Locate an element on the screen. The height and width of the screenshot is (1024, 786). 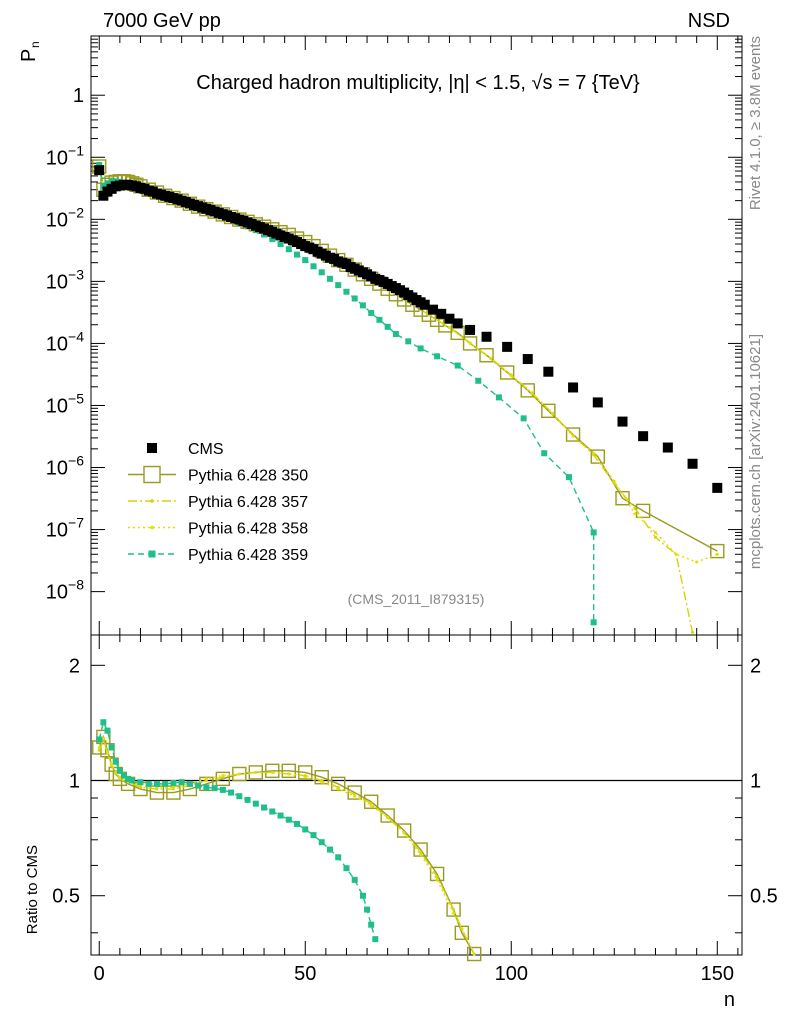
y-tick-label: 10⁻⁶ is located at coordinates (65, 466).